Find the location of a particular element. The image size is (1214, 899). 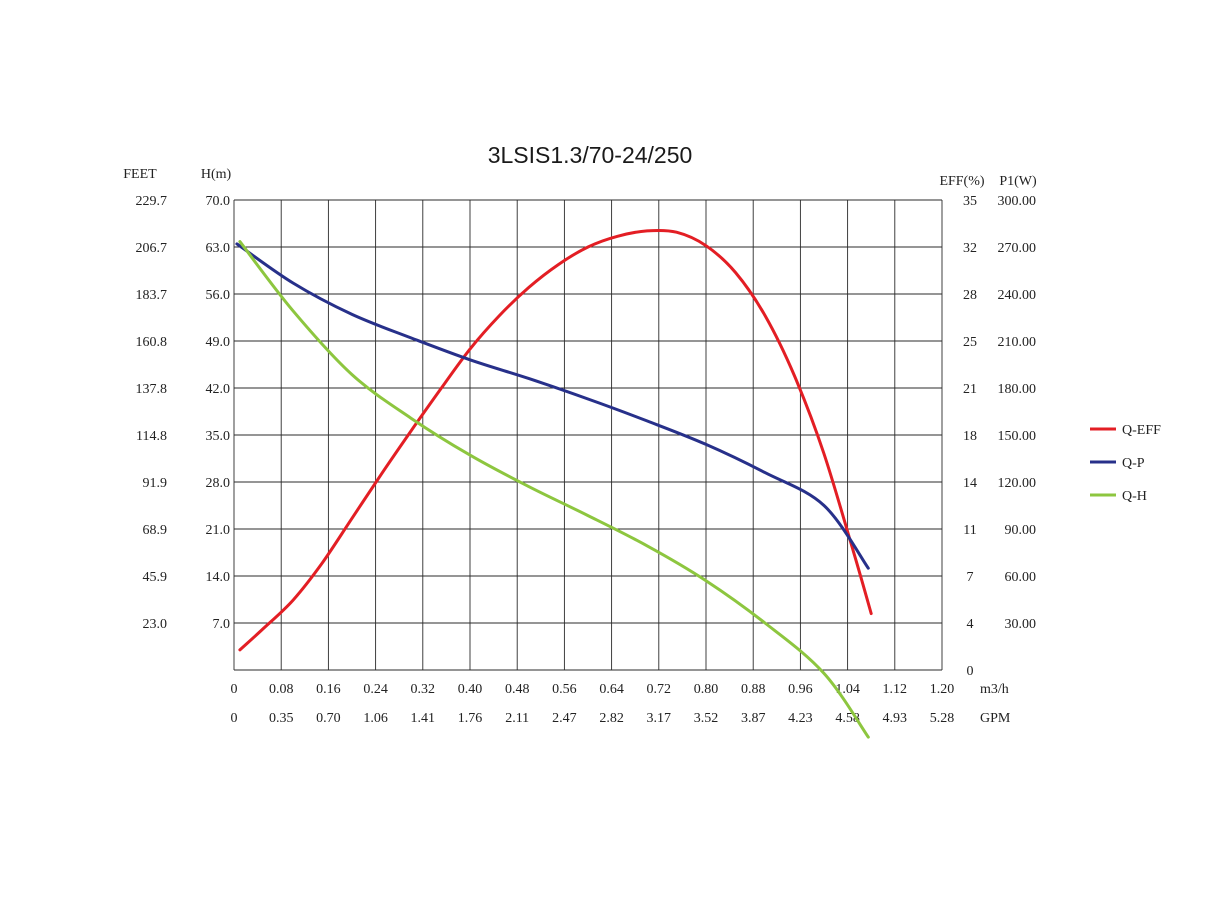

gpm-tick-label: 0.35 is located at coordinates (281, 718).